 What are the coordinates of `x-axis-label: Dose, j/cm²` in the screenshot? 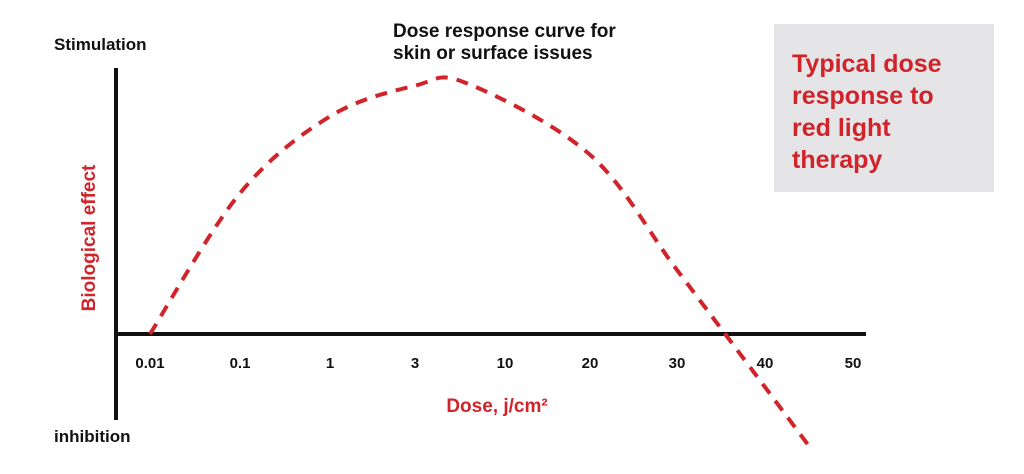 It's located at (496, 406).